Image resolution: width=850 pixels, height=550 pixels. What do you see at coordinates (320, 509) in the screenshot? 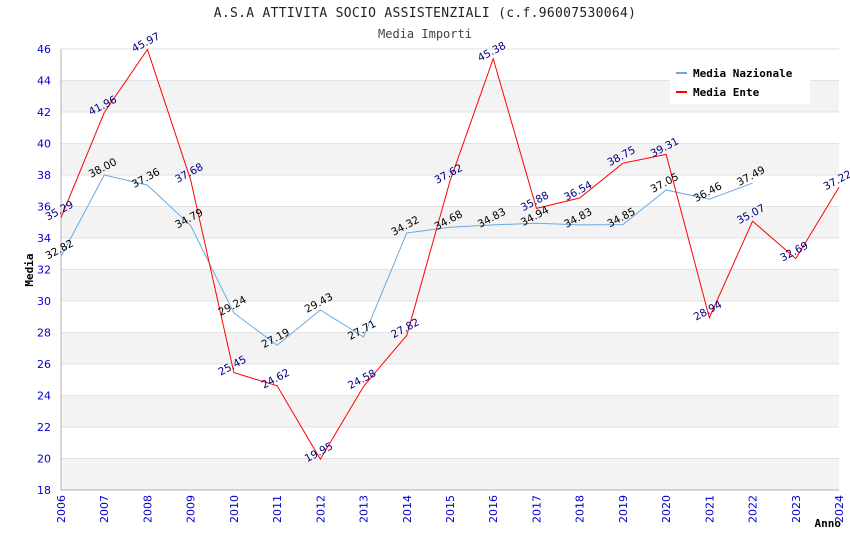
I see `x-tick-label: 2012` at bounding box center [320, 509].